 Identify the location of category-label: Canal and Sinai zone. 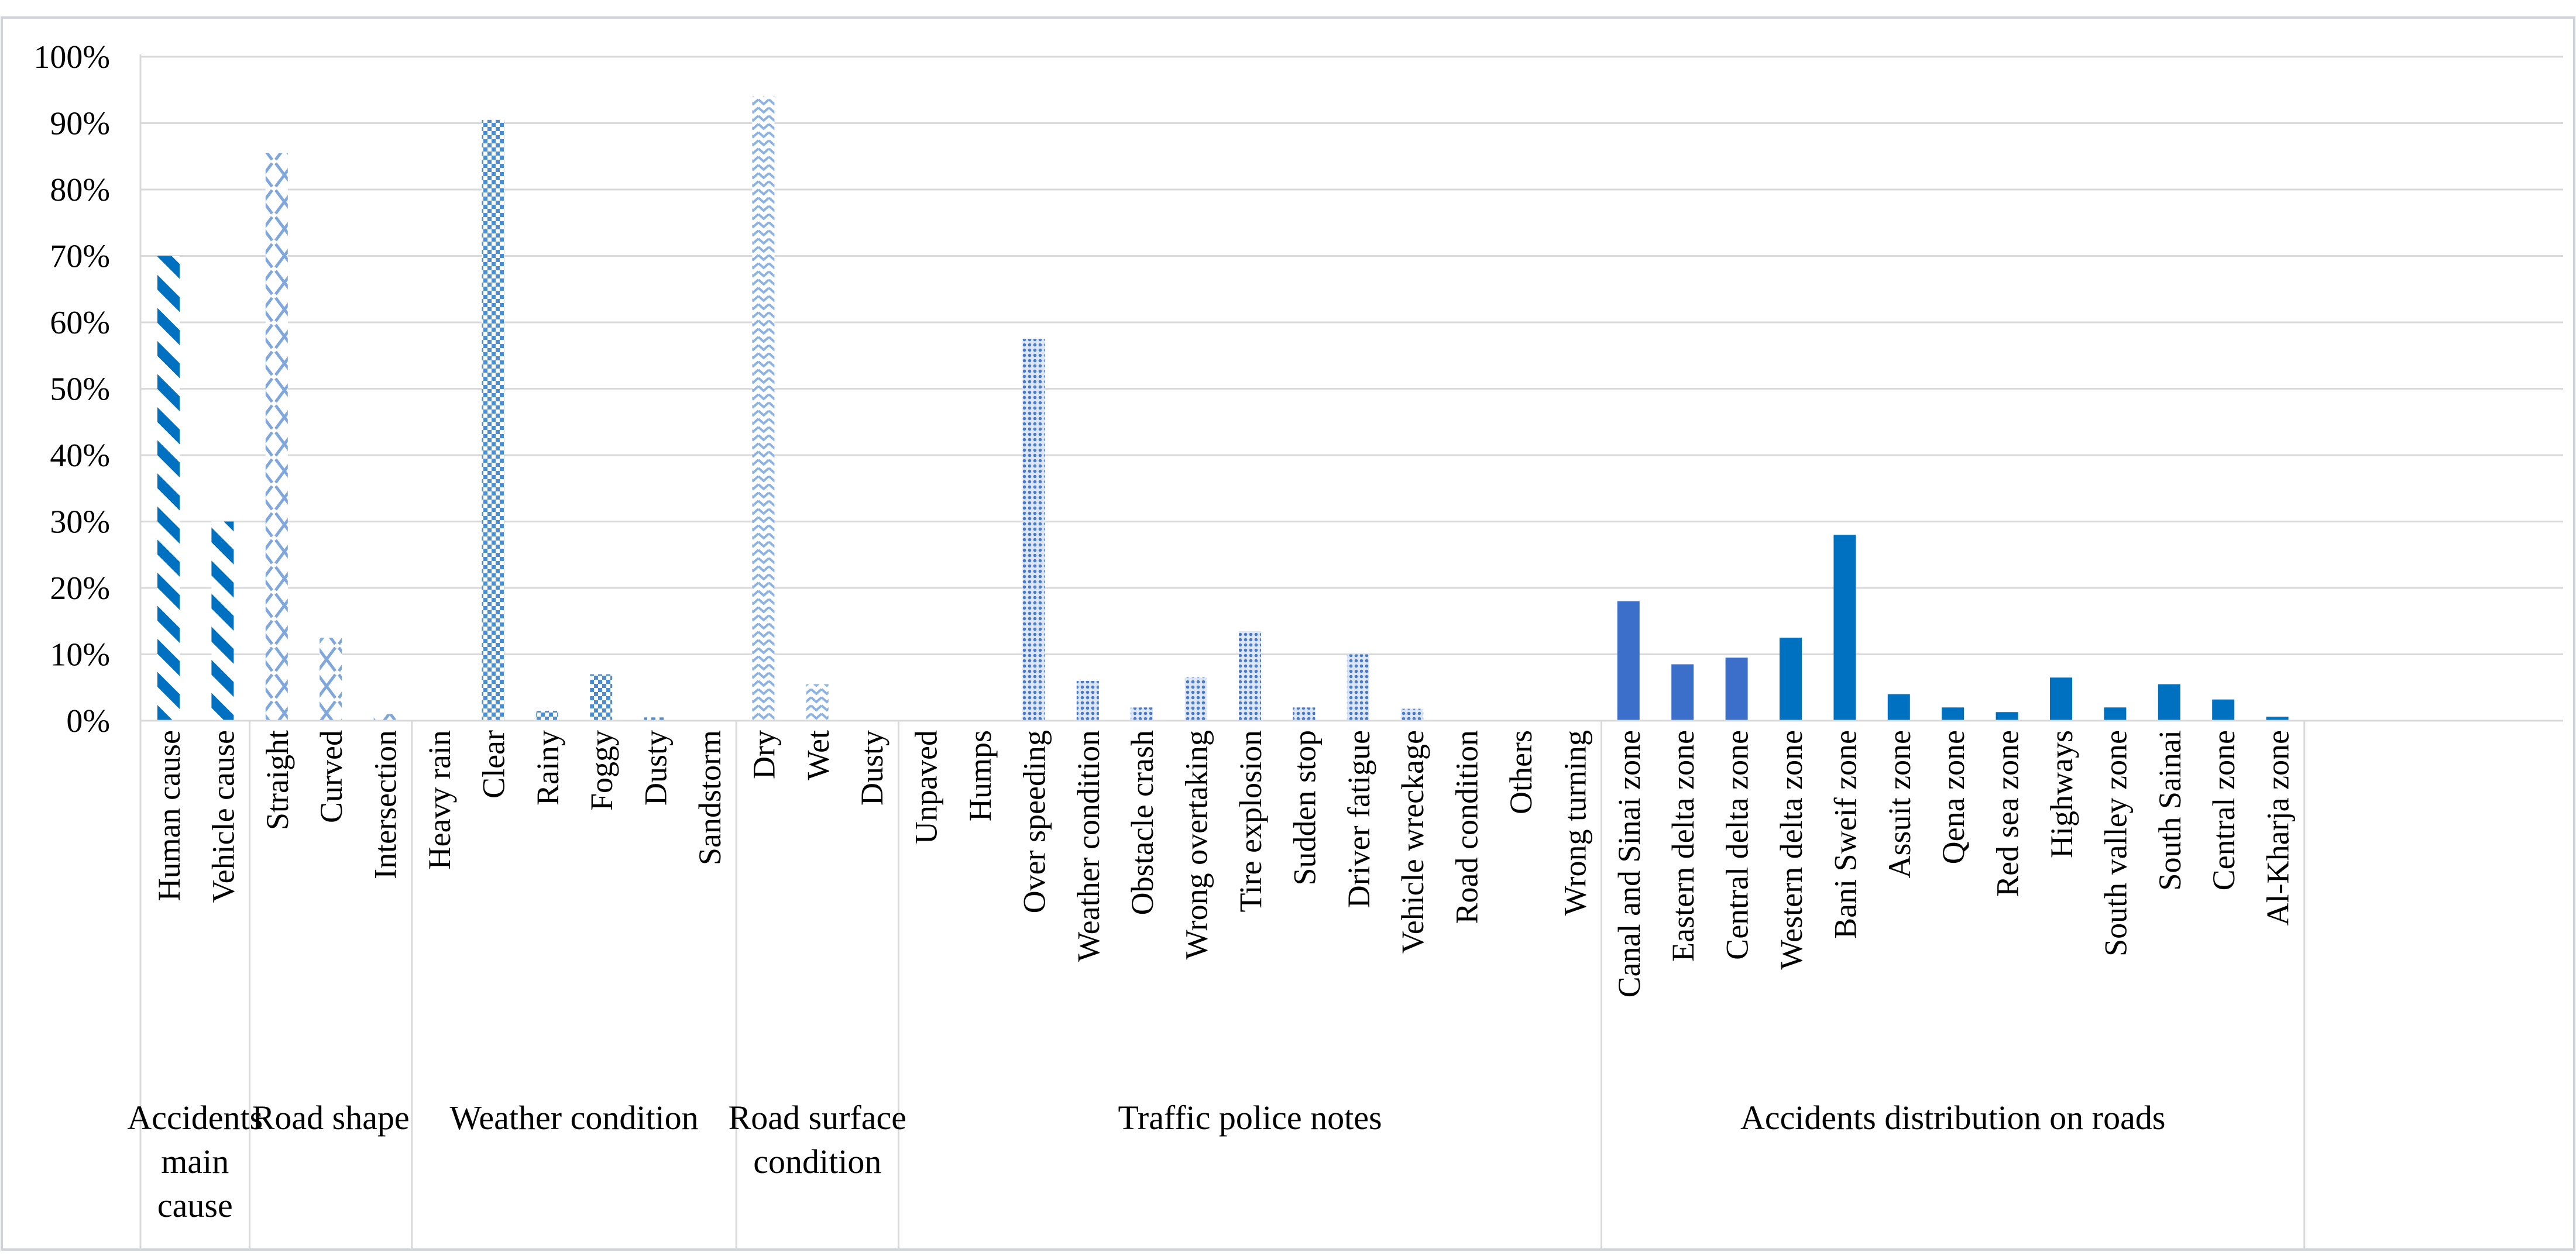
(1630, 863).